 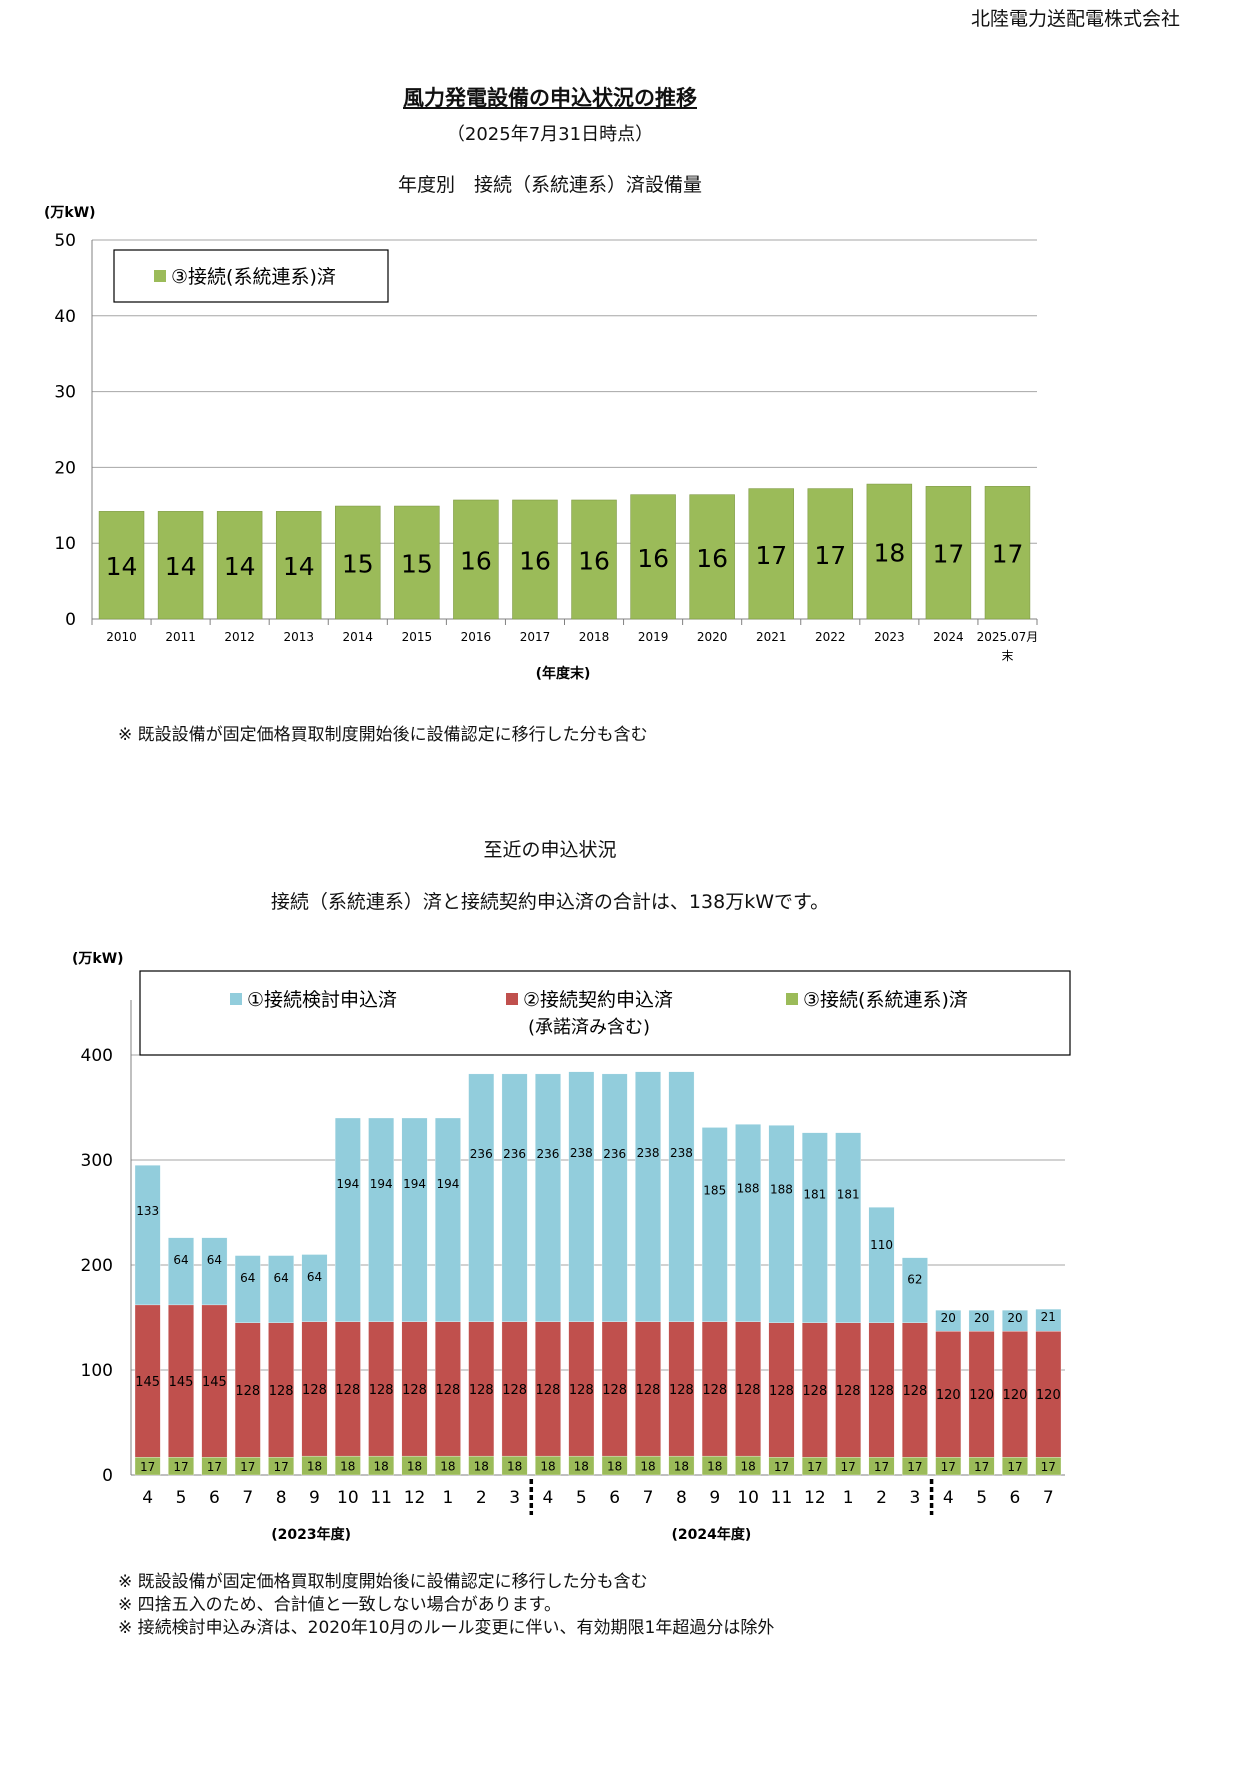 I want to click on x-tick-label: 2012, so click(x=239, y=637).